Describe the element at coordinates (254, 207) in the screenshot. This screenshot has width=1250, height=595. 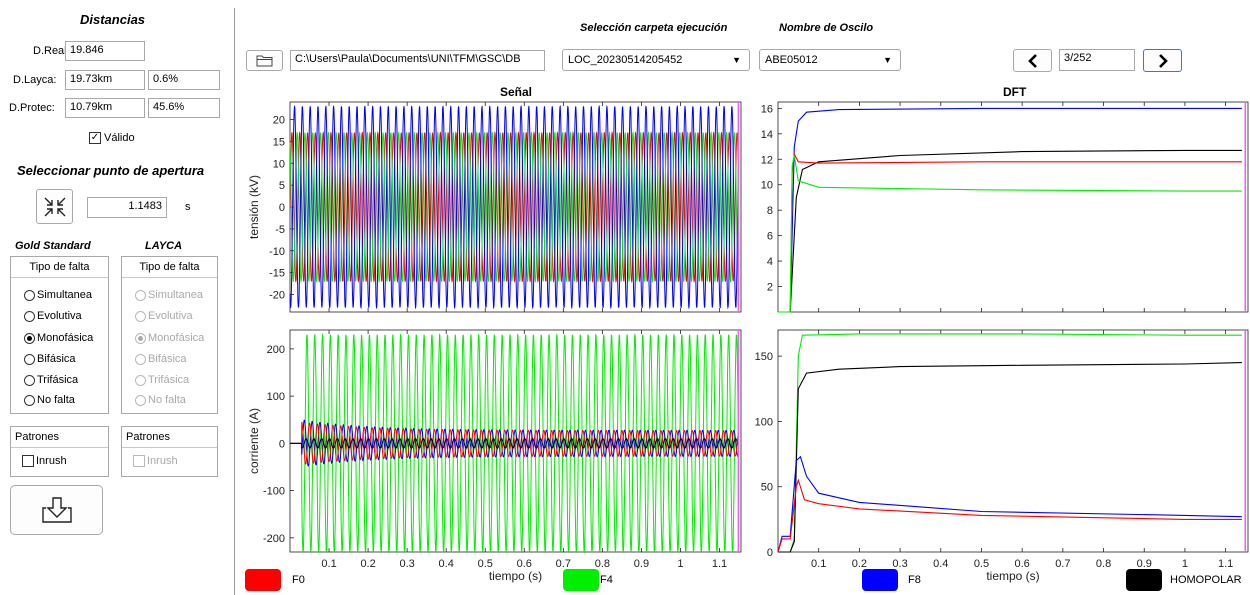
I see `y-axis-label: tensión (kV)` at that location.